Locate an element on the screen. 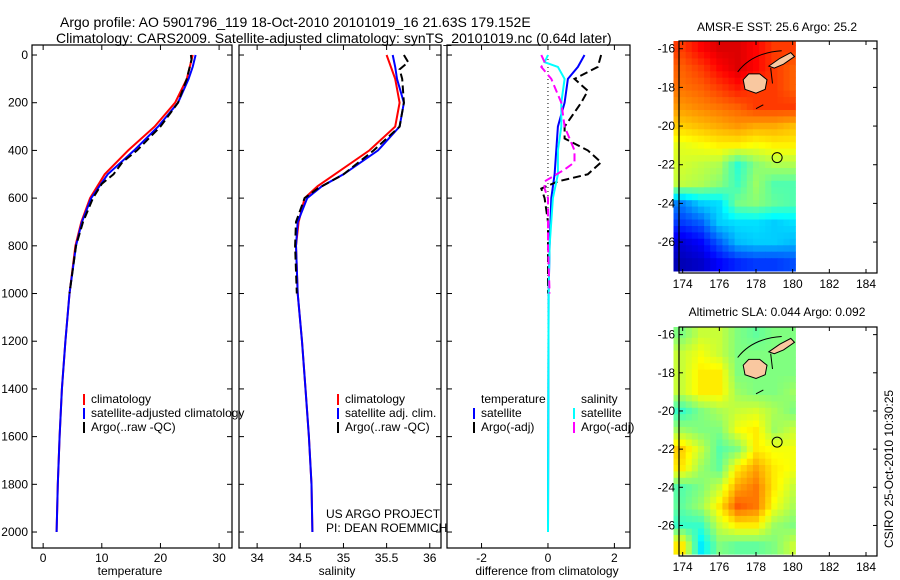 This screenshot has height=580, width=900. legend-swatch-blue is located at coordinates (338, 413).